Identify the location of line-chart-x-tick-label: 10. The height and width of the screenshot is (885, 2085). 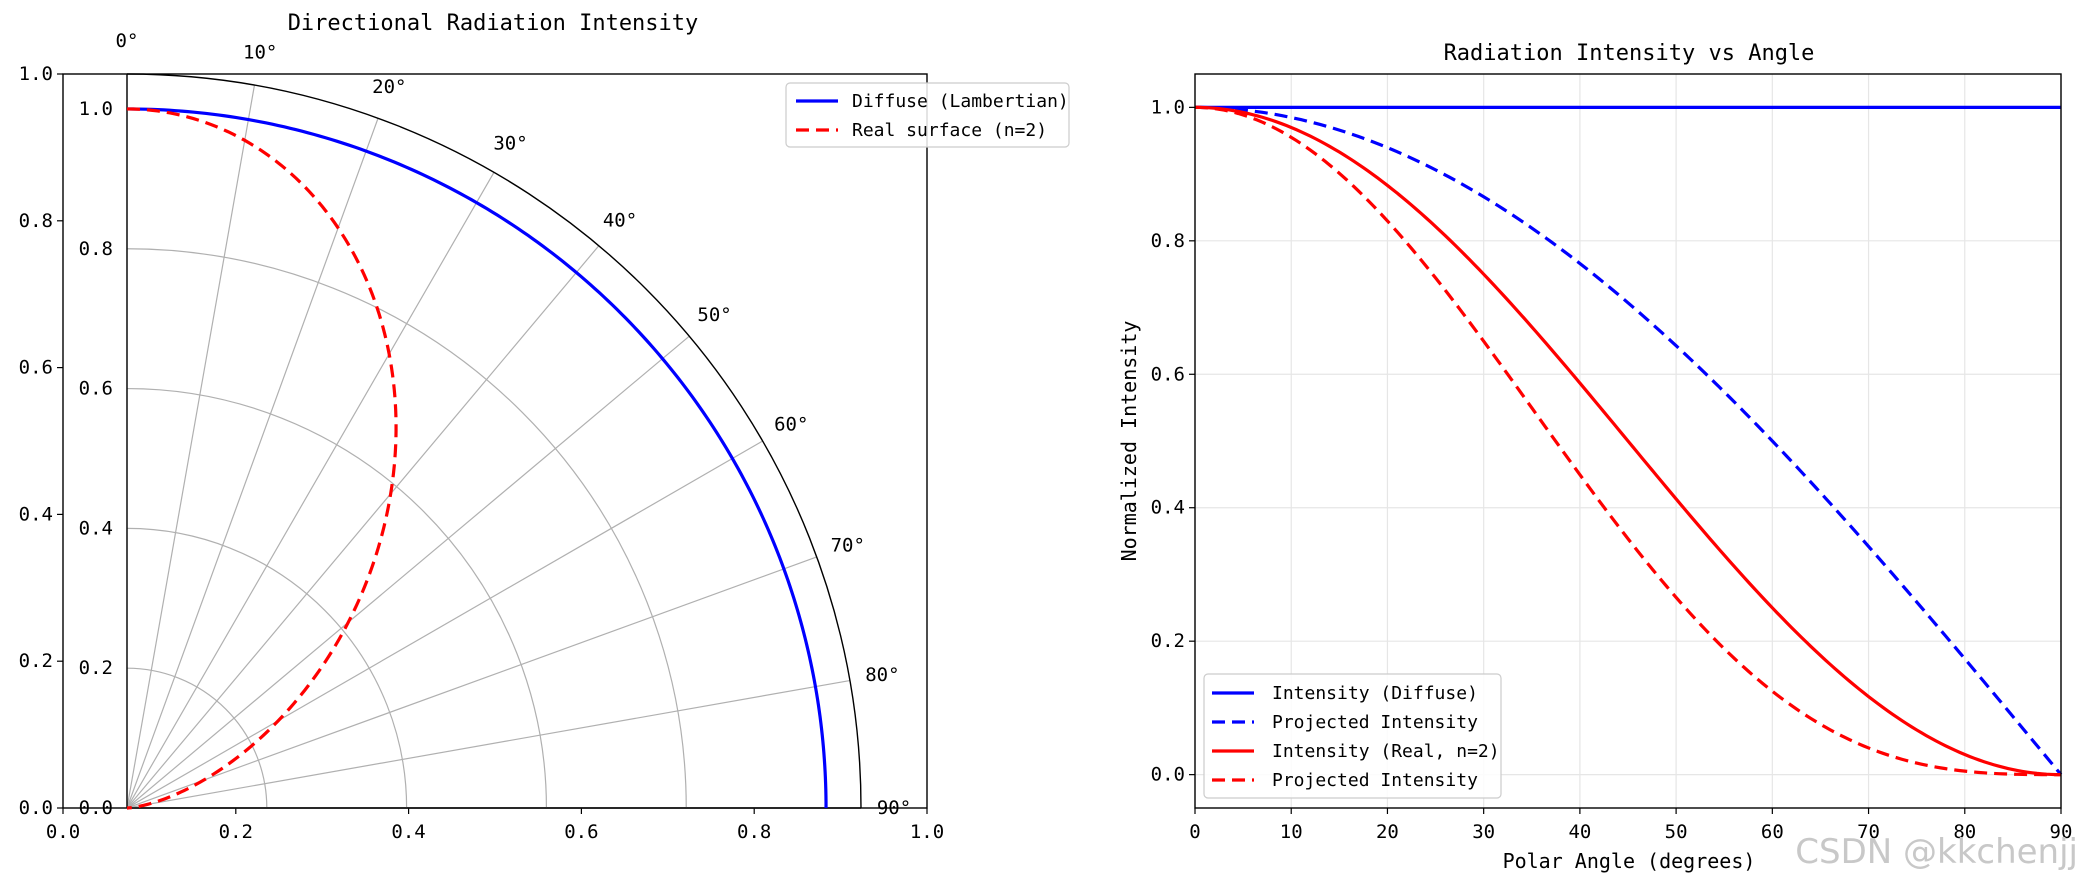
(1291, 832).